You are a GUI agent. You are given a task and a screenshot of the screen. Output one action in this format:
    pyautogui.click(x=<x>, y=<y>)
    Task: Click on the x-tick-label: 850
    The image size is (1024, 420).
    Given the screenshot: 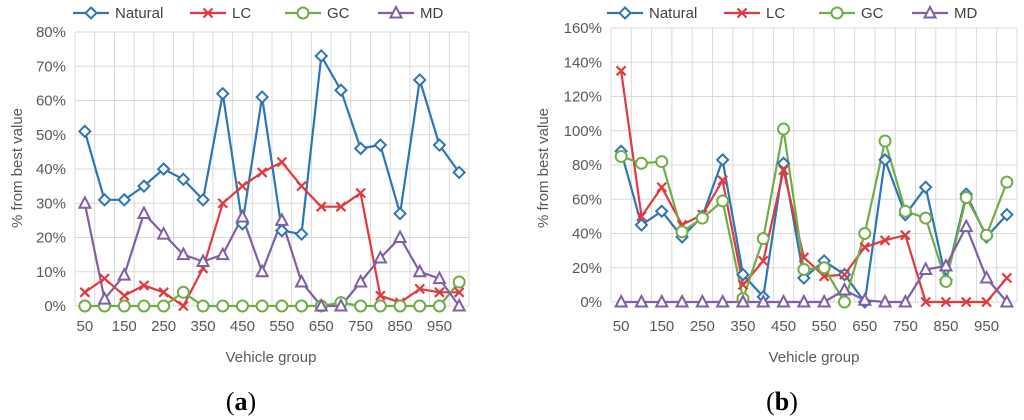 What is the action you would take?
    pyautogui.click(x=945, y=326)
    